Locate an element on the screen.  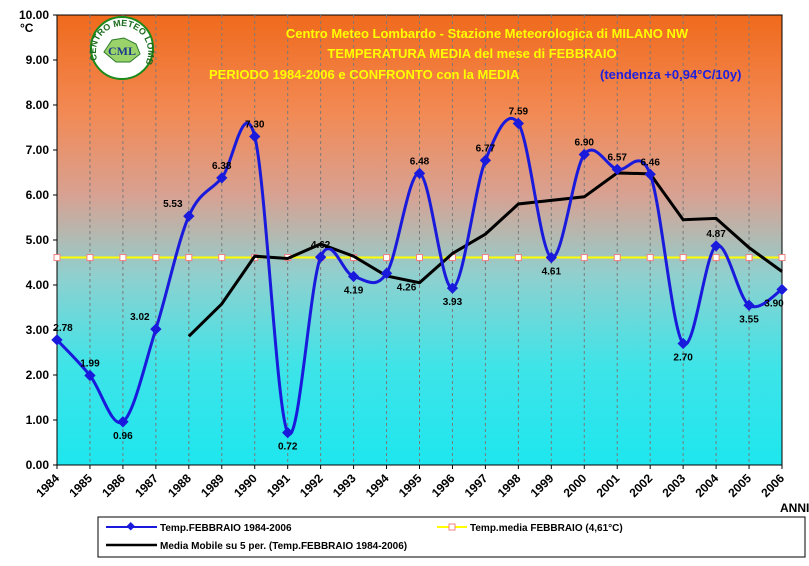
x-tick-label: 1998 is located at coordinates (509, 485).